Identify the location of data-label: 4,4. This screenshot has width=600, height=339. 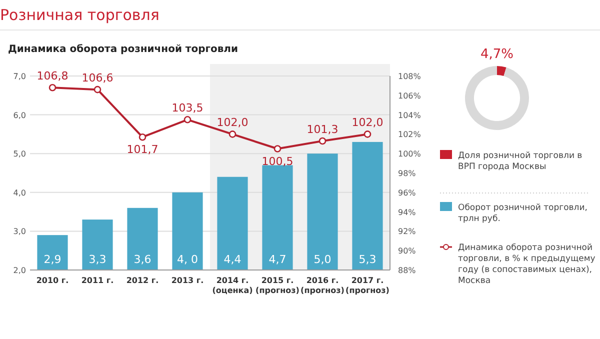
(233, 259).